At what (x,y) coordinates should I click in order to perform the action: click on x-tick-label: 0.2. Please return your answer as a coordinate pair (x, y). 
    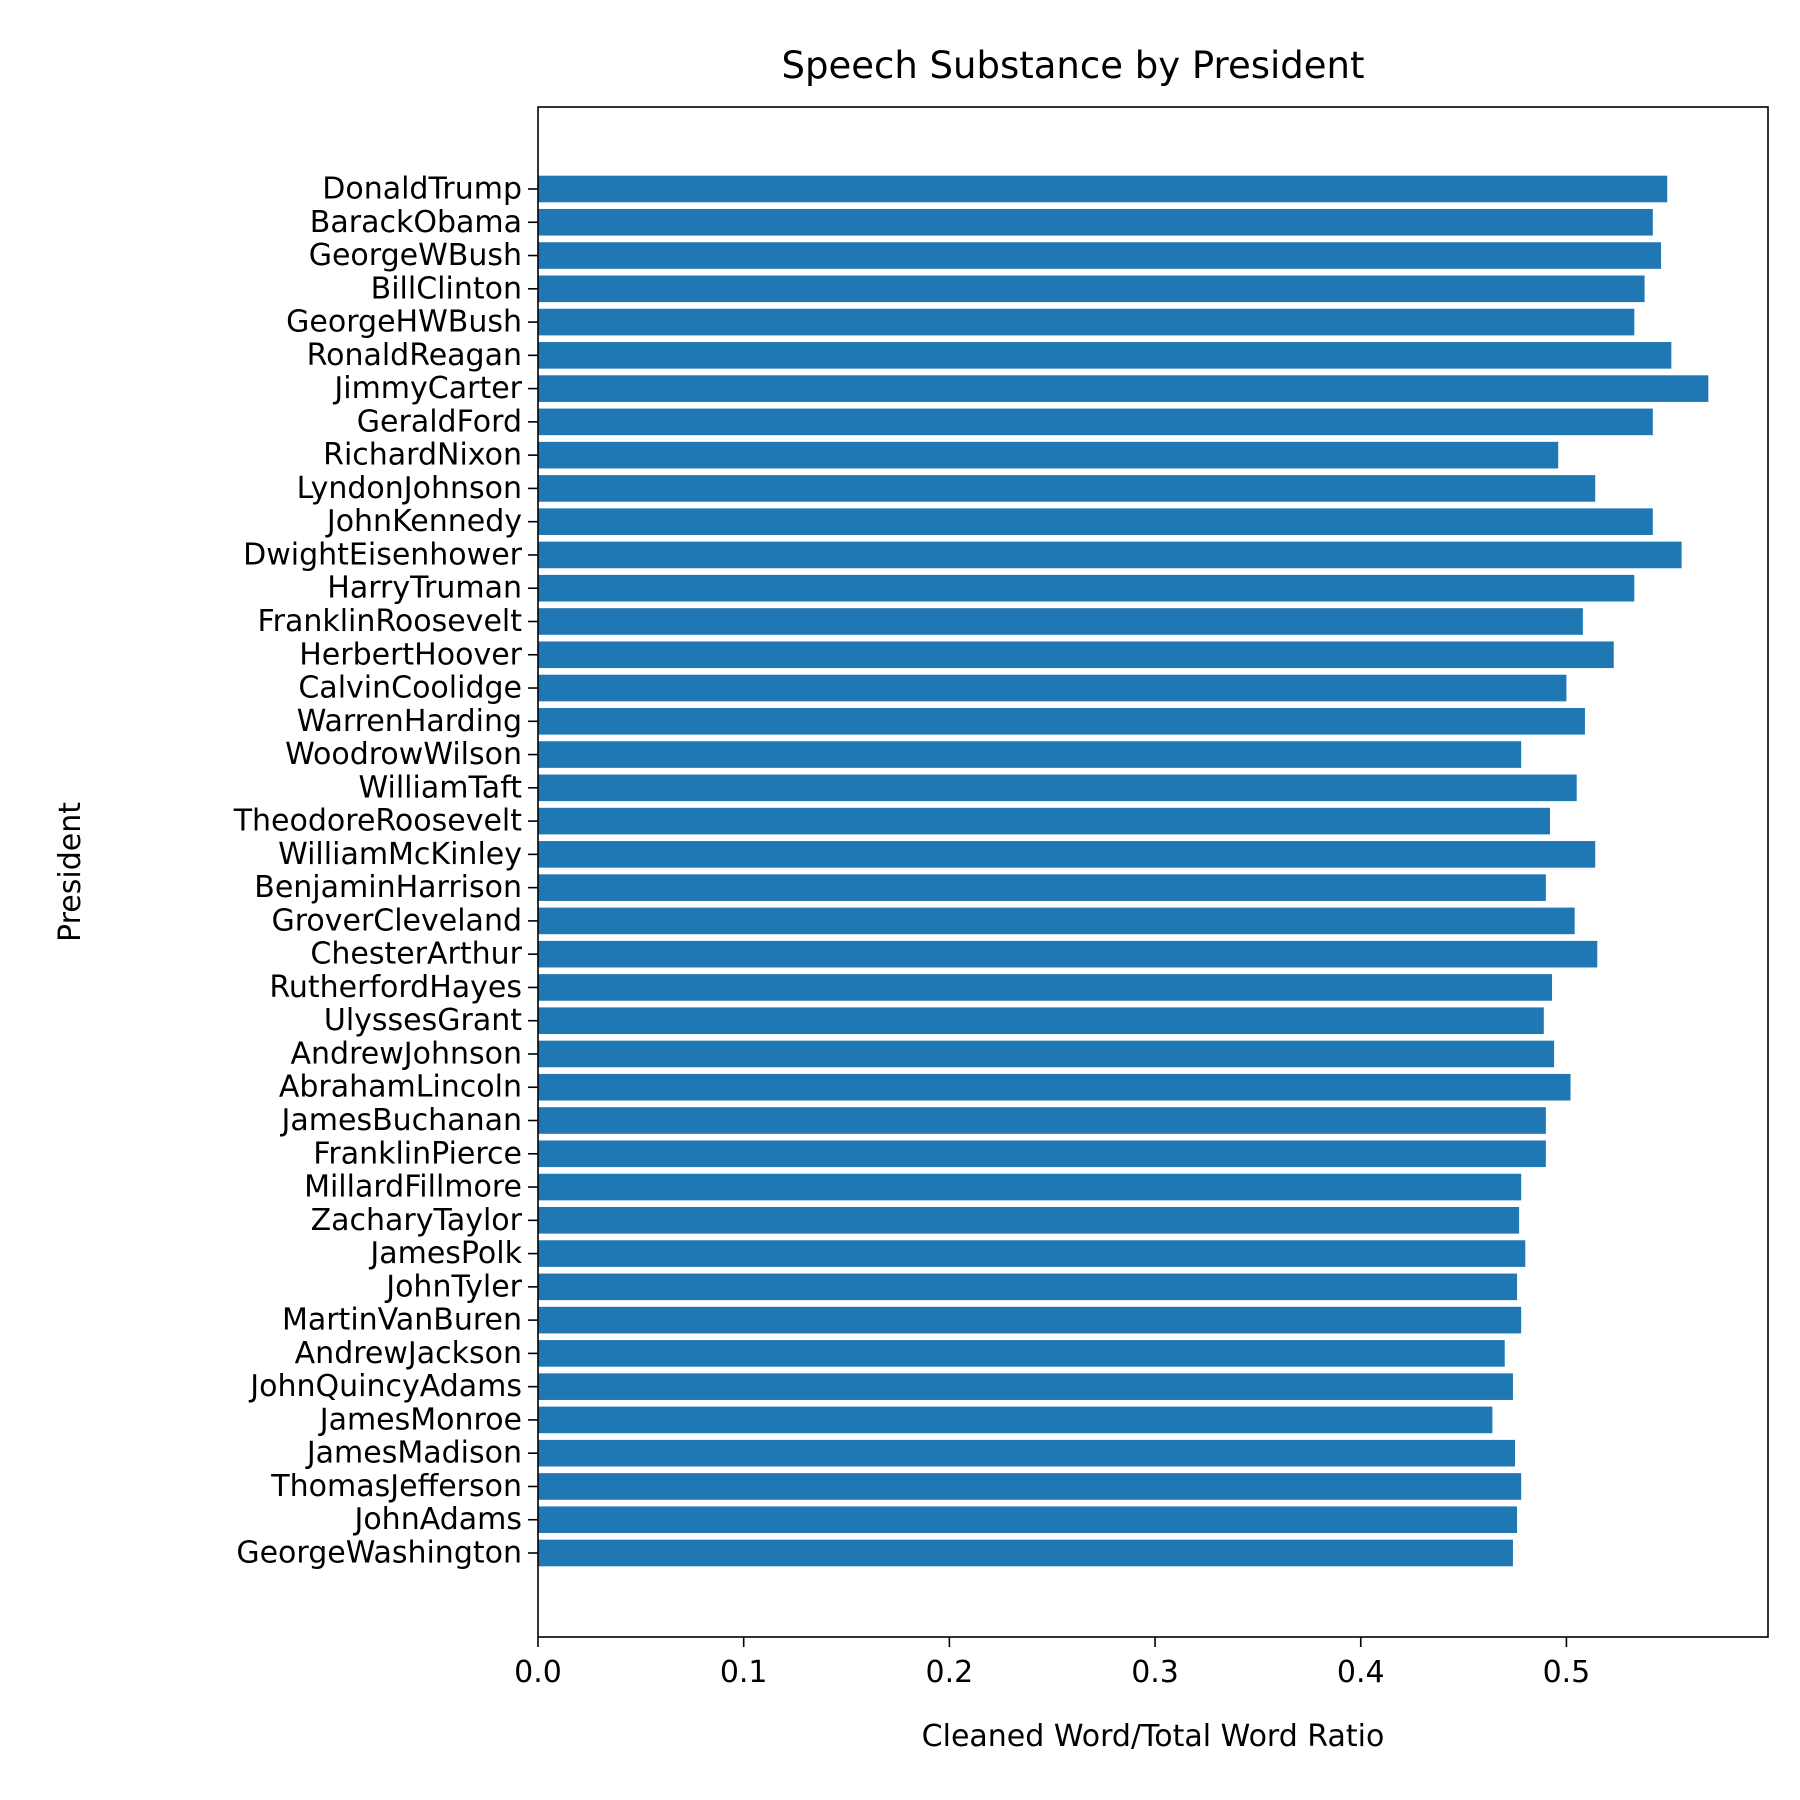
    Looking at the image, I should click on (950, 1672).